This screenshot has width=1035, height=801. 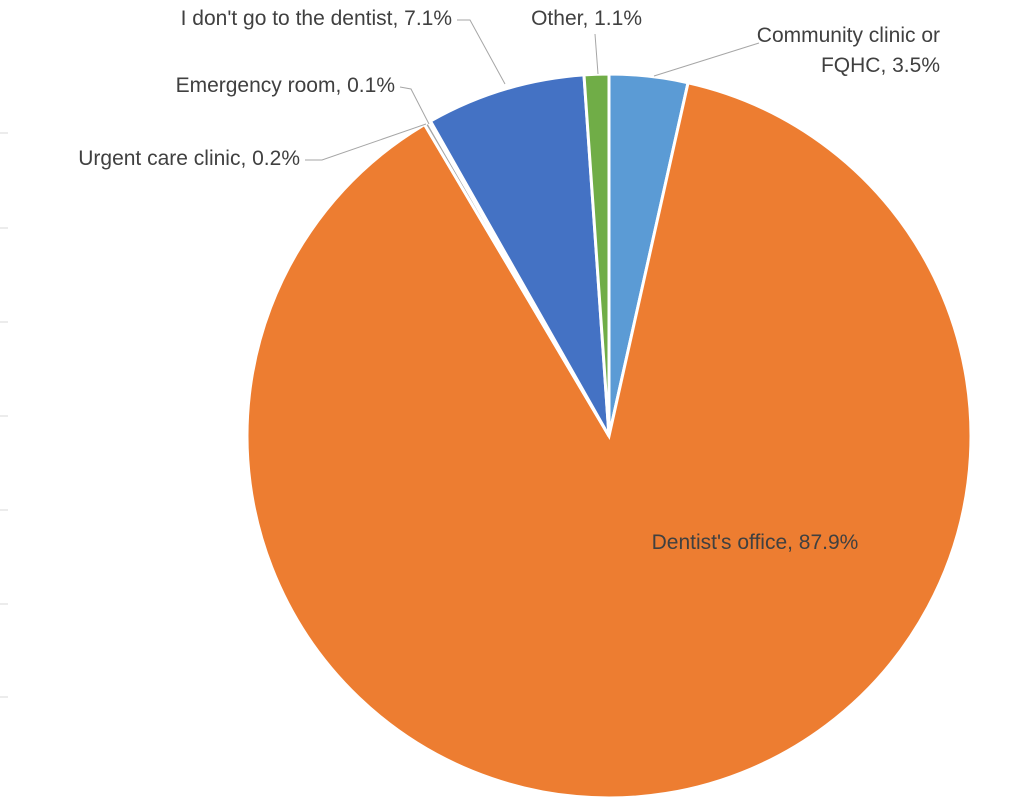 What do you see at coordinates (285, 85) in the screenshot?
I see `data-label-emergency-room: Emergency room, 0.1%` at bounding box center [285, 85].